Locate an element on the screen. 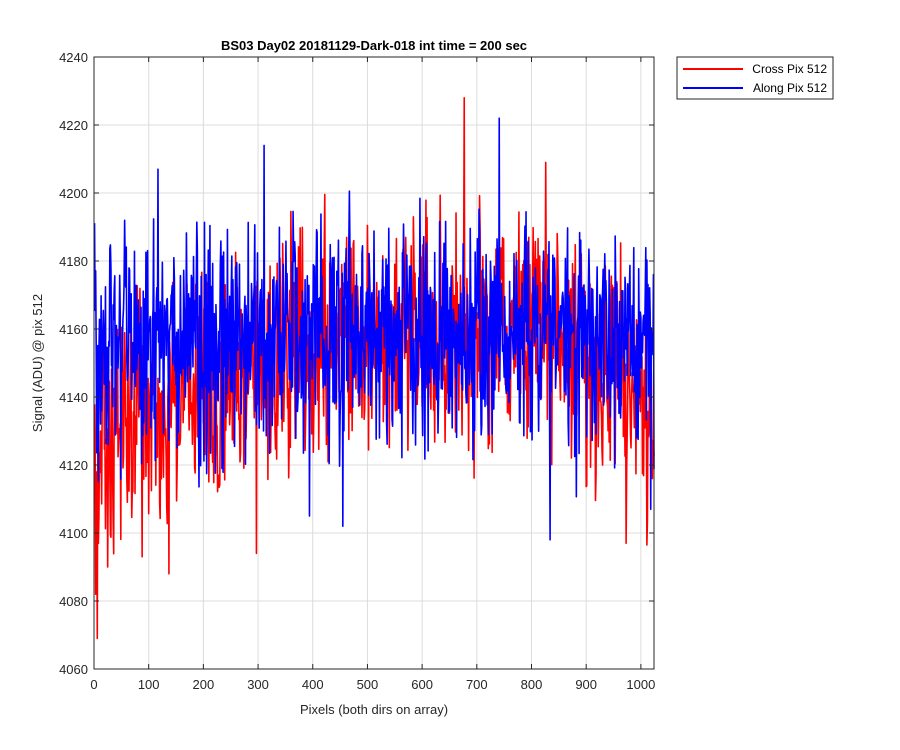  legend-label-cross: Cross Pix 512 is located at coordinates (789, 69).